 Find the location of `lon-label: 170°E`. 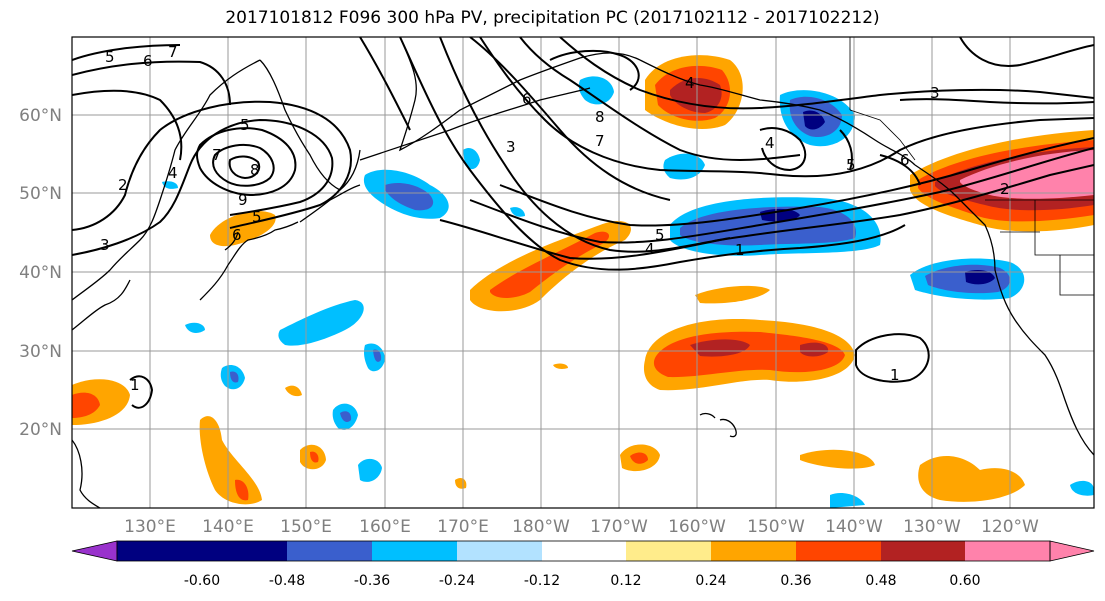

lon-label: 170°E is located at coordinates (463, 527).